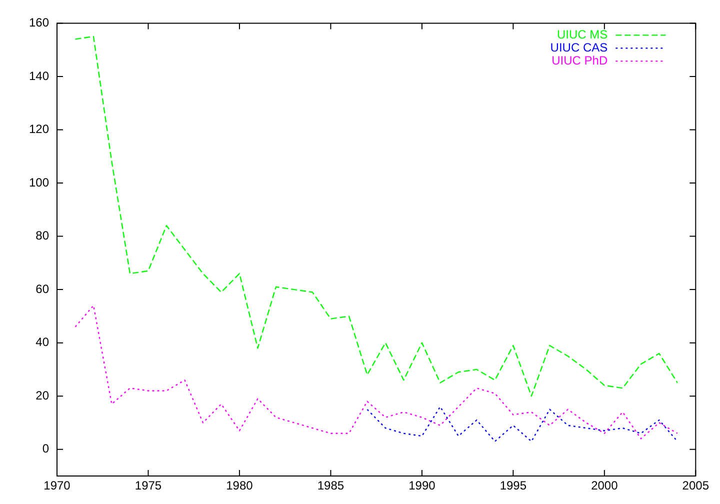  Describe the element at coordinates (422, 485) in the screenshot. I see `x-tick-label: 1990` at that location.